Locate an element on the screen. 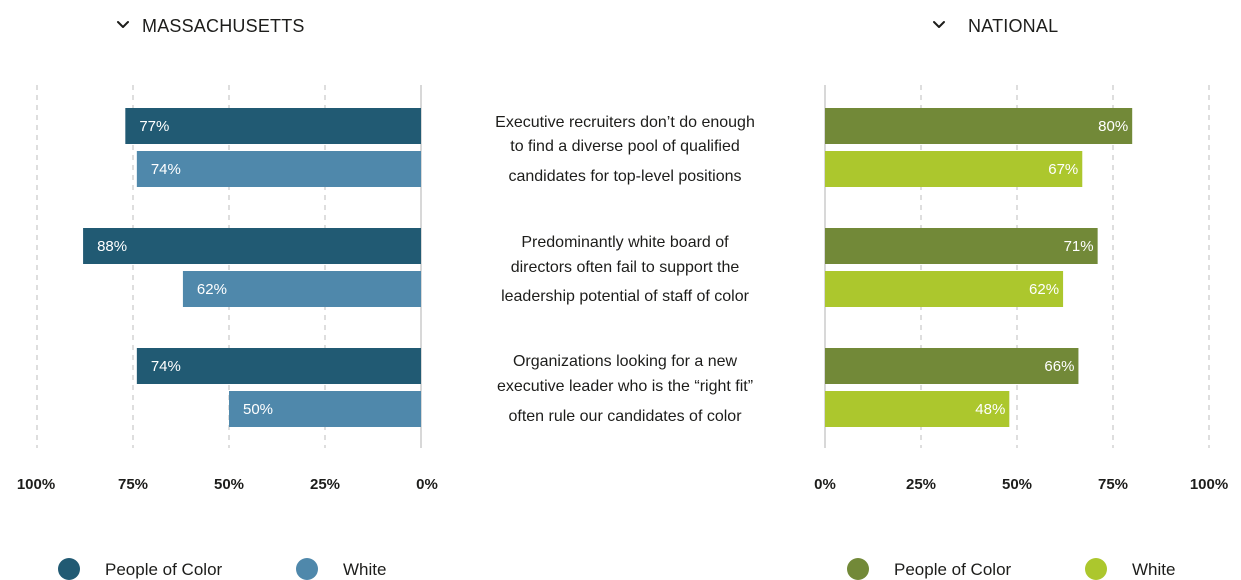 The height and width of the screenshot is (580, 1241). category-label-line: executive leader who is the “right fit” is located at coordinates (625, 386).